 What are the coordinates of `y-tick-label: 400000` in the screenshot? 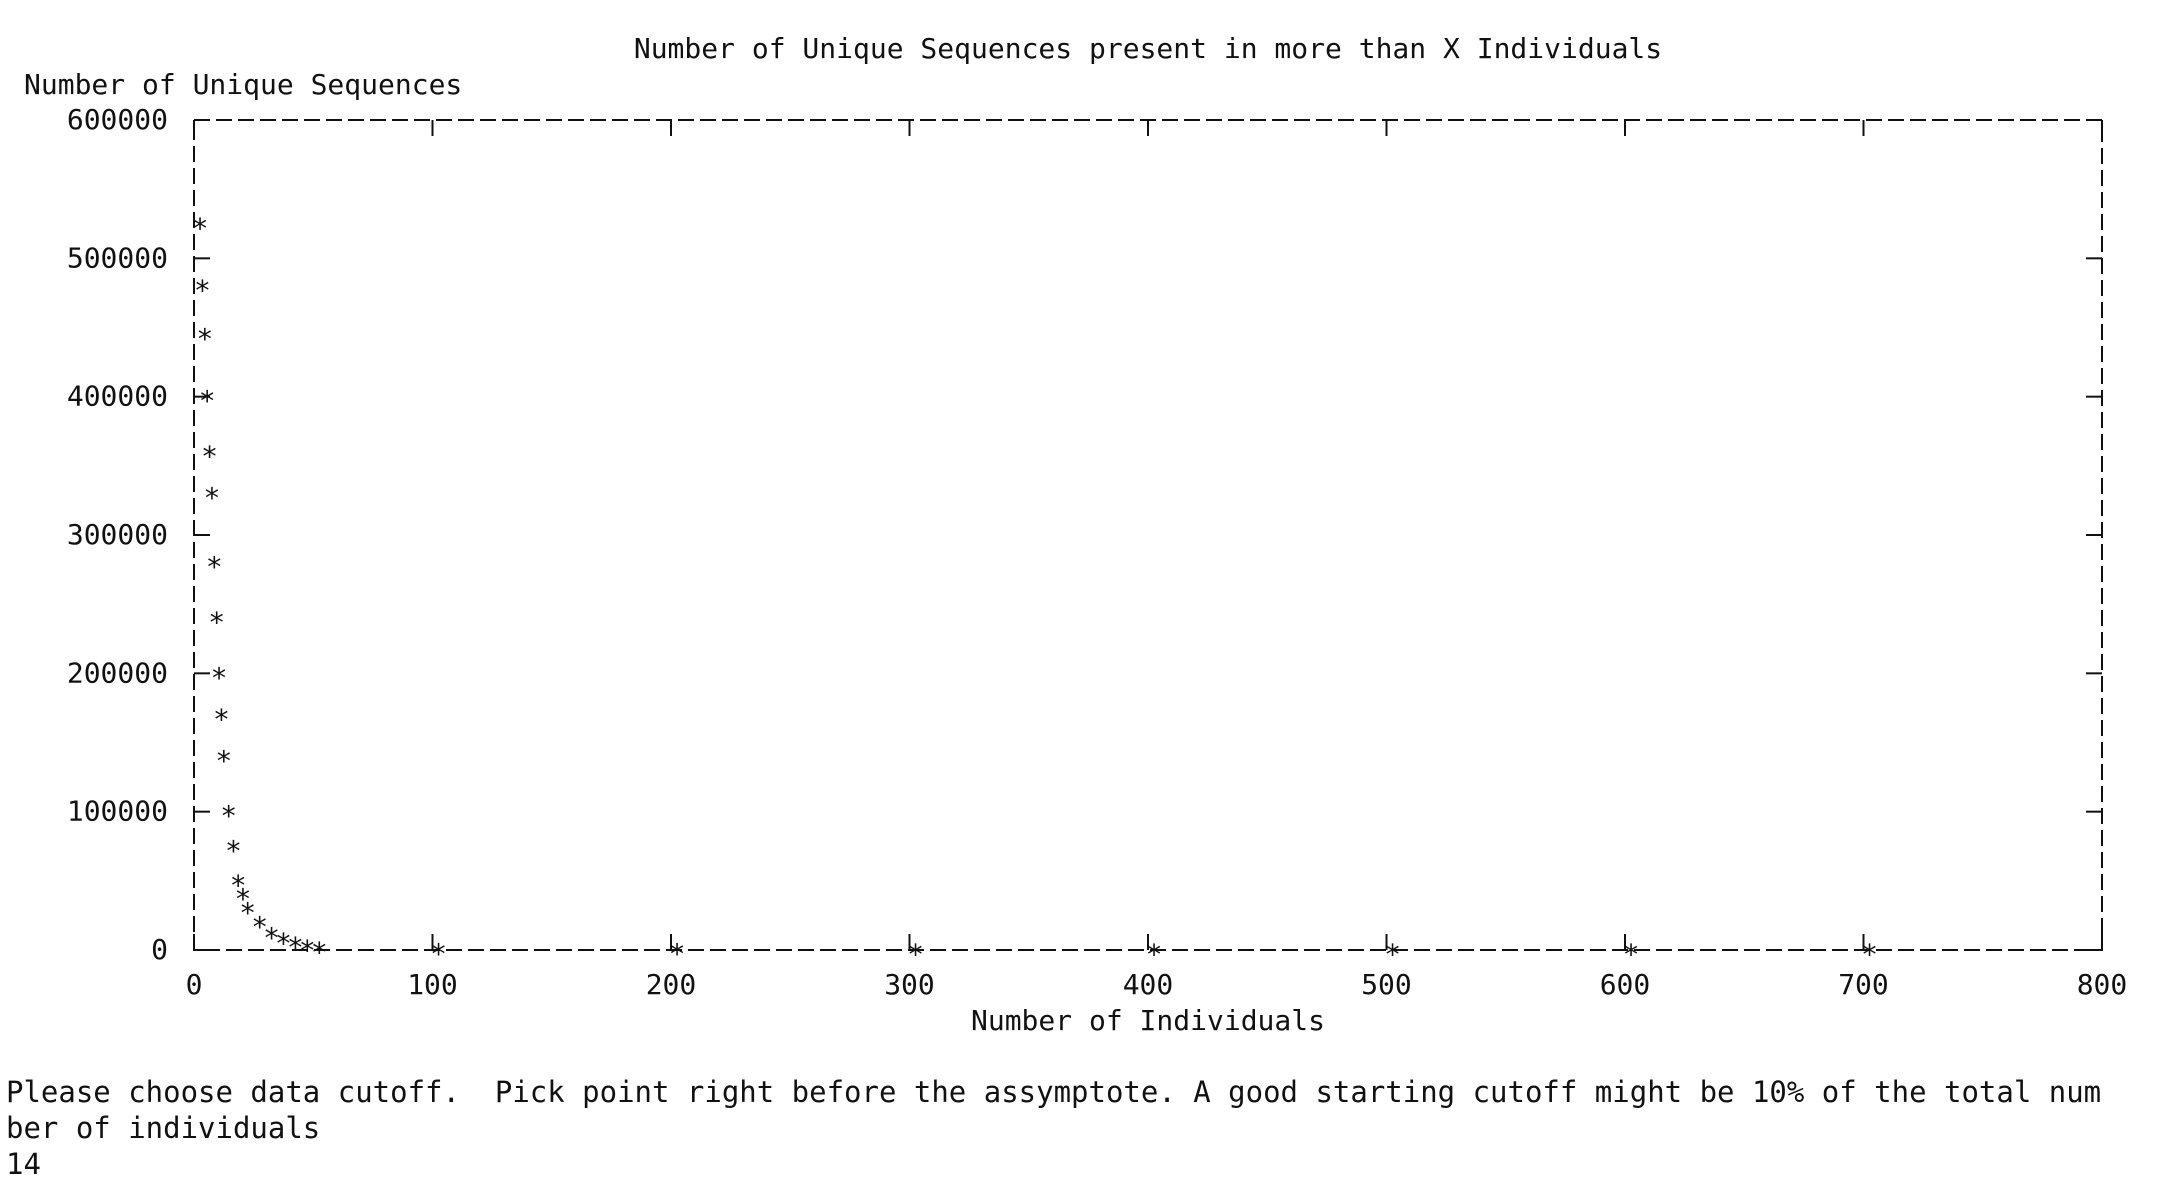 It's located at (117, 396).